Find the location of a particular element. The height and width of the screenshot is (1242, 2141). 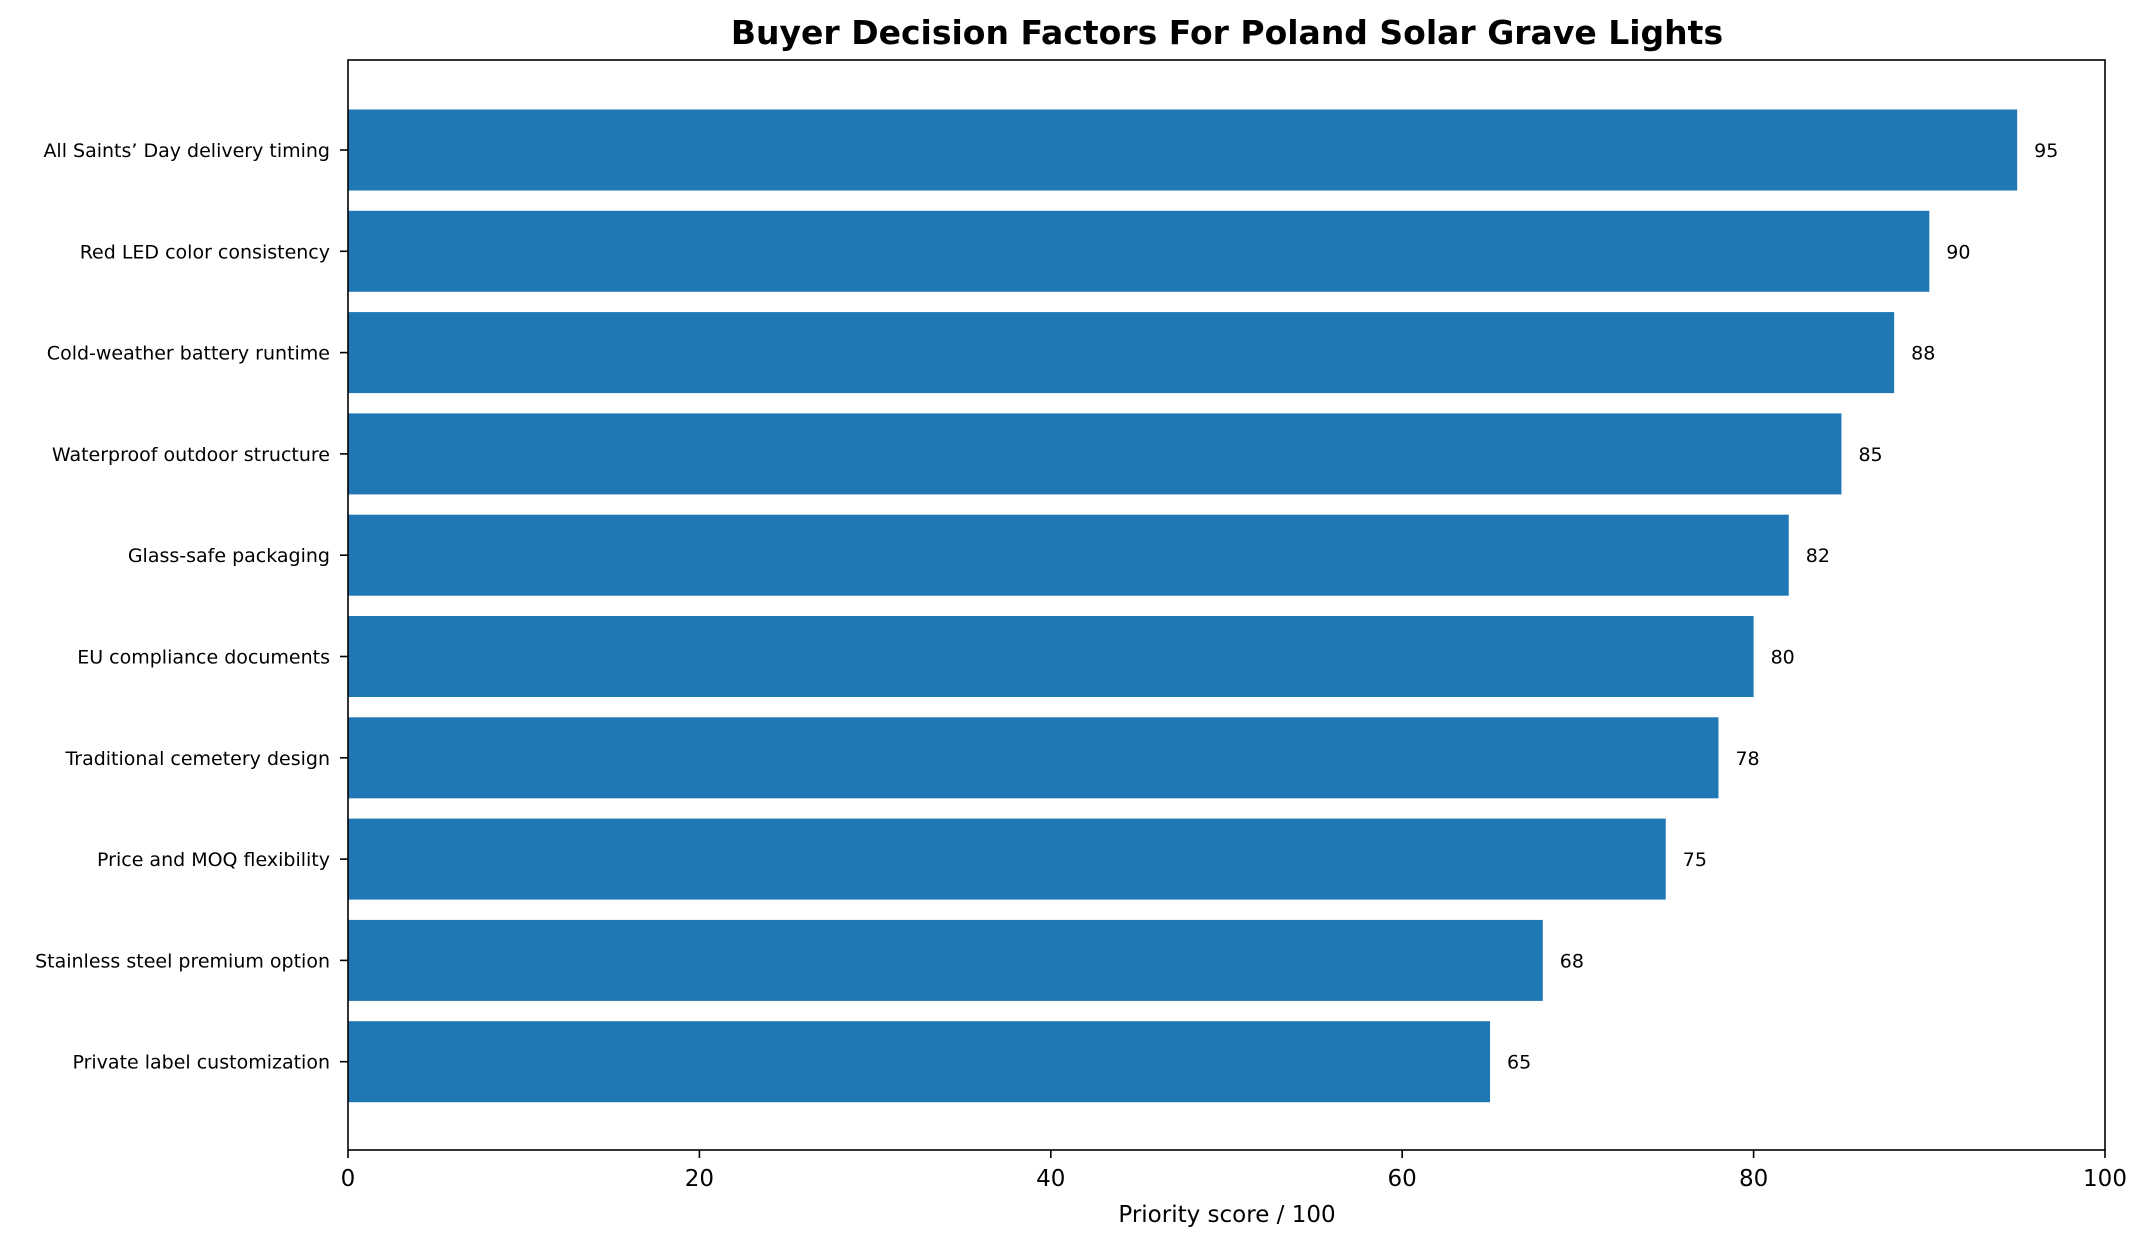

bar-value-label: 85 is located at coordinates (1870, 455).